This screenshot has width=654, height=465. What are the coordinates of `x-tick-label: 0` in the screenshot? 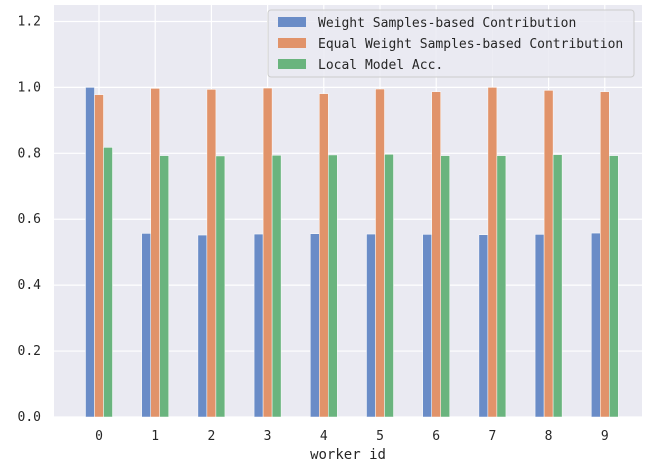 It's located at (99, 436).